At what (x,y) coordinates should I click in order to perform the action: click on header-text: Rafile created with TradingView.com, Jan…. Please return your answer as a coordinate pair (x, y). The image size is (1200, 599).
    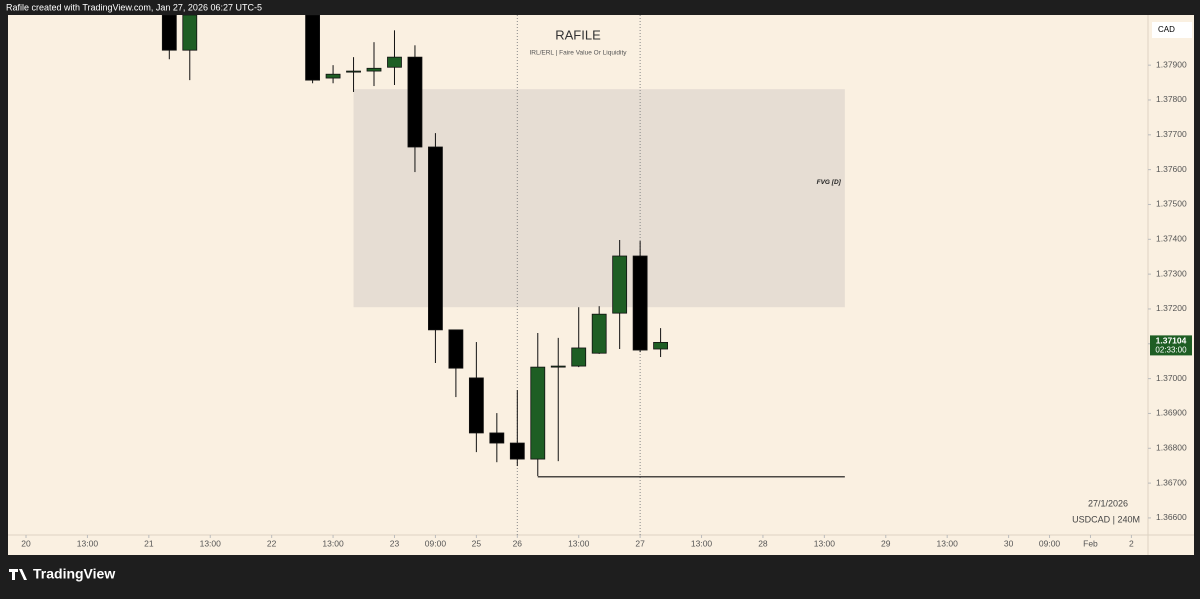
    Looking at the image, I should click on (134, 7).